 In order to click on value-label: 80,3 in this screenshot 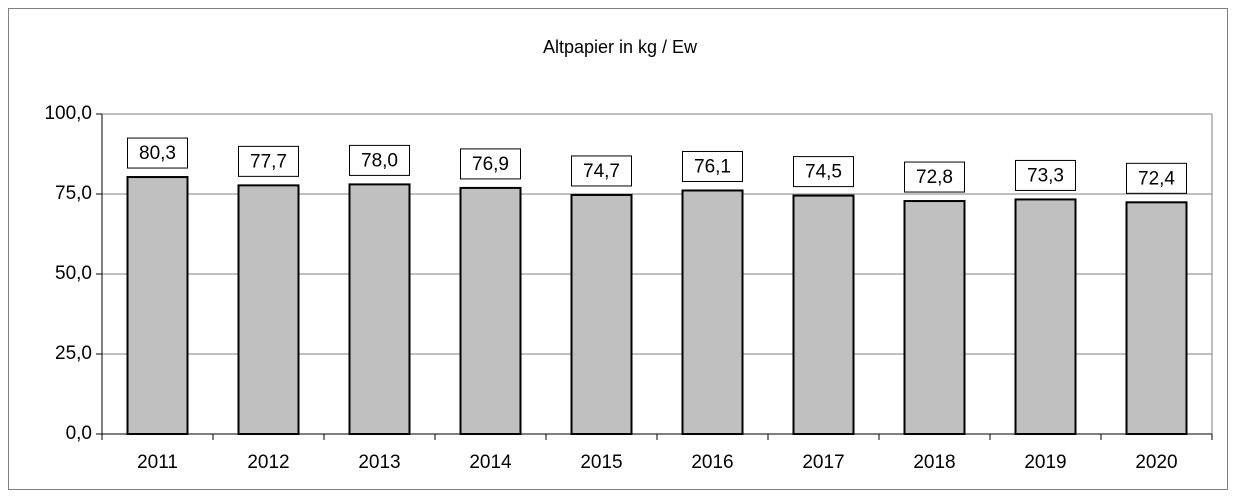, I will do `click(157, 153)`.